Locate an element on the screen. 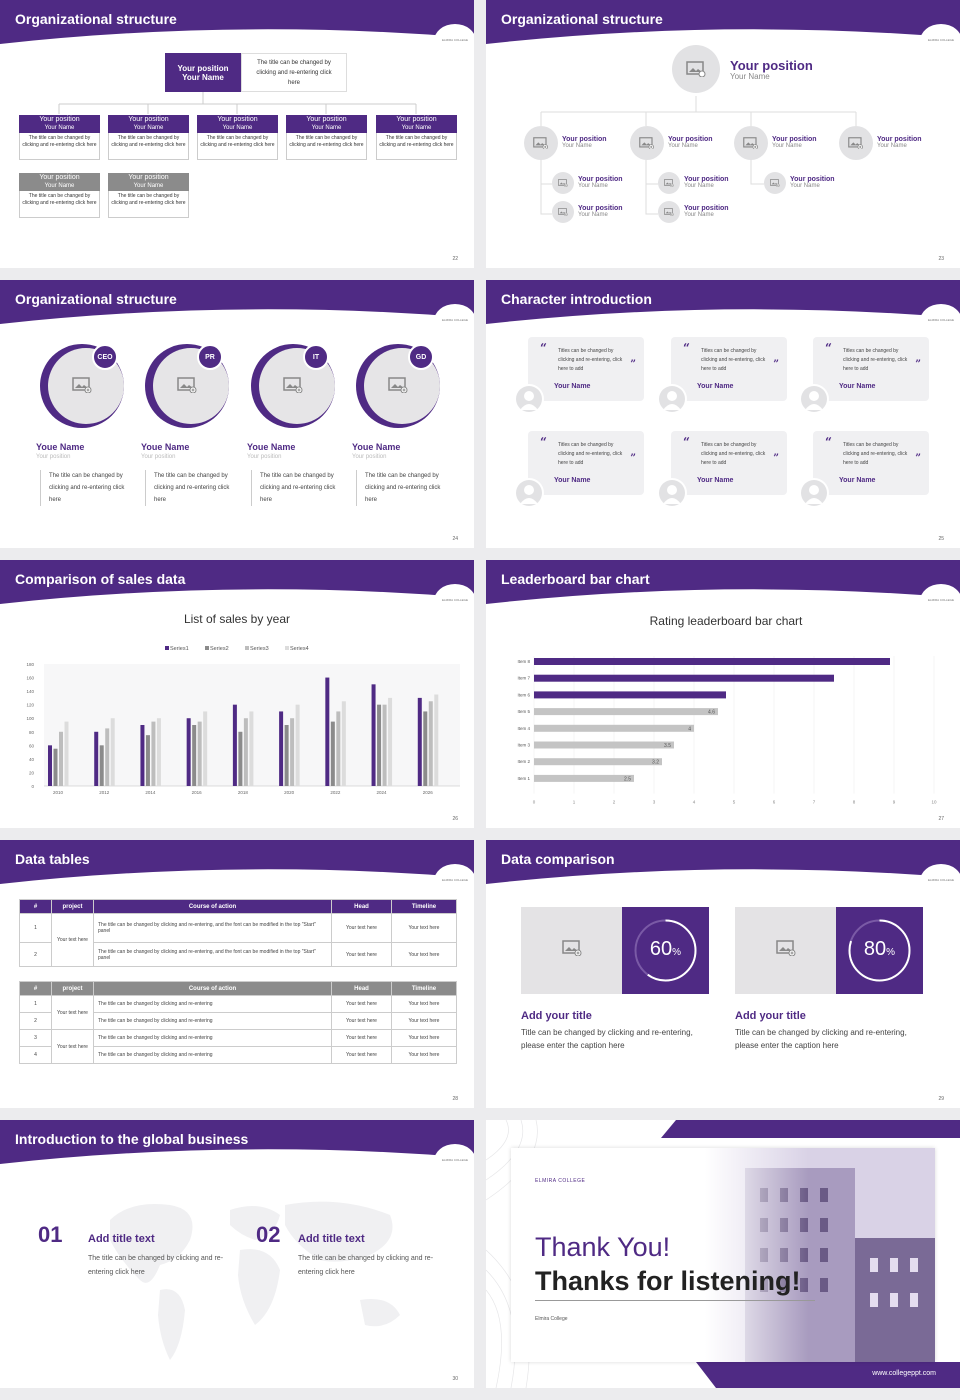  page-number: 26 is located at coordinates (455, 819).